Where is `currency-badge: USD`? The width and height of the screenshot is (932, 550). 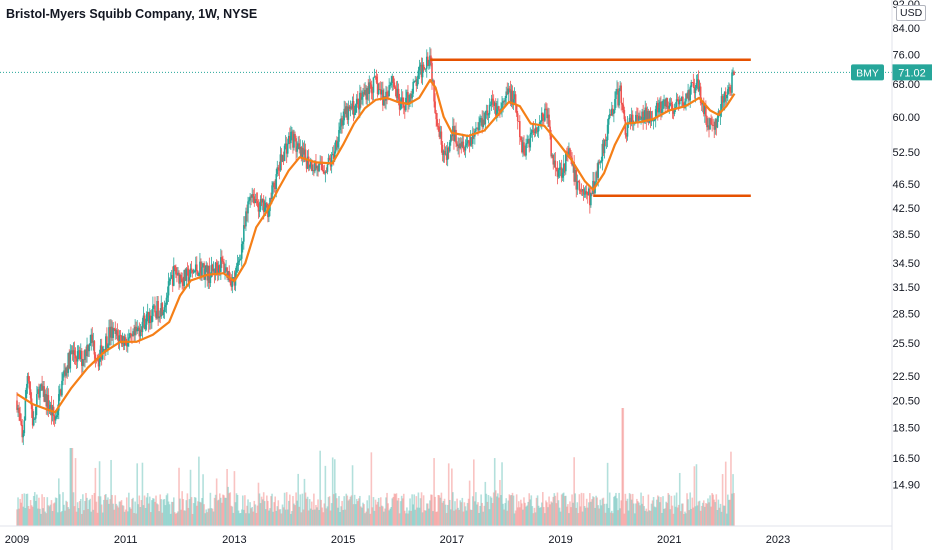
currency-badge: USD is located at coordinates (911, 13).